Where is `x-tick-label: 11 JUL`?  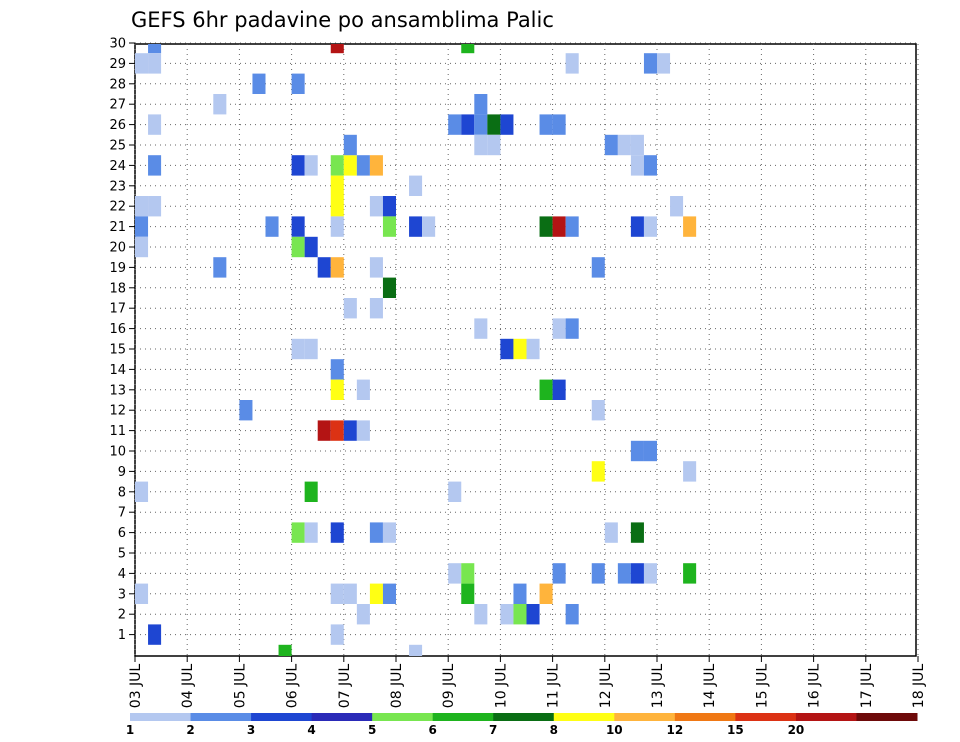
x-tick-label: 11 JUL is located at coordinates (554, 686).